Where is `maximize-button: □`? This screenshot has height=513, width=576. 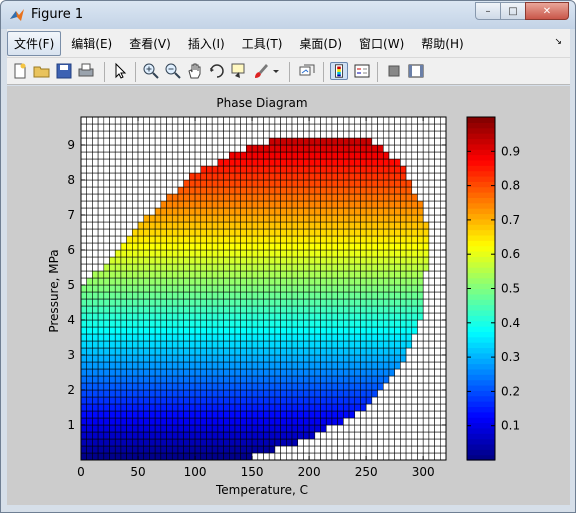
maximize-button: □ is located at coordinates (513, 11).